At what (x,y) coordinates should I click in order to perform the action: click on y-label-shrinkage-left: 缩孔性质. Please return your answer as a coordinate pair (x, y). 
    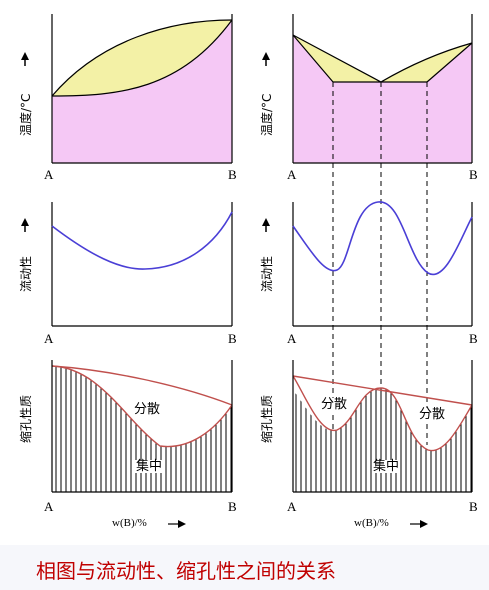
    Looking at the image, I should click on (26, 418).